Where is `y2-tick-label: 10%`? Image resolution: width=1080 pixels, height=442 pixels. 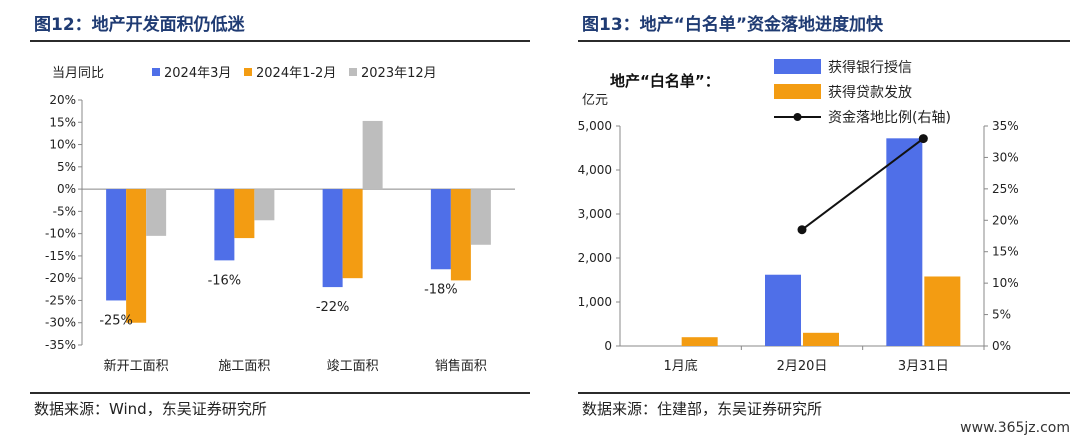 y2-tick-label: 10% is located at coordinates (1005, 283).